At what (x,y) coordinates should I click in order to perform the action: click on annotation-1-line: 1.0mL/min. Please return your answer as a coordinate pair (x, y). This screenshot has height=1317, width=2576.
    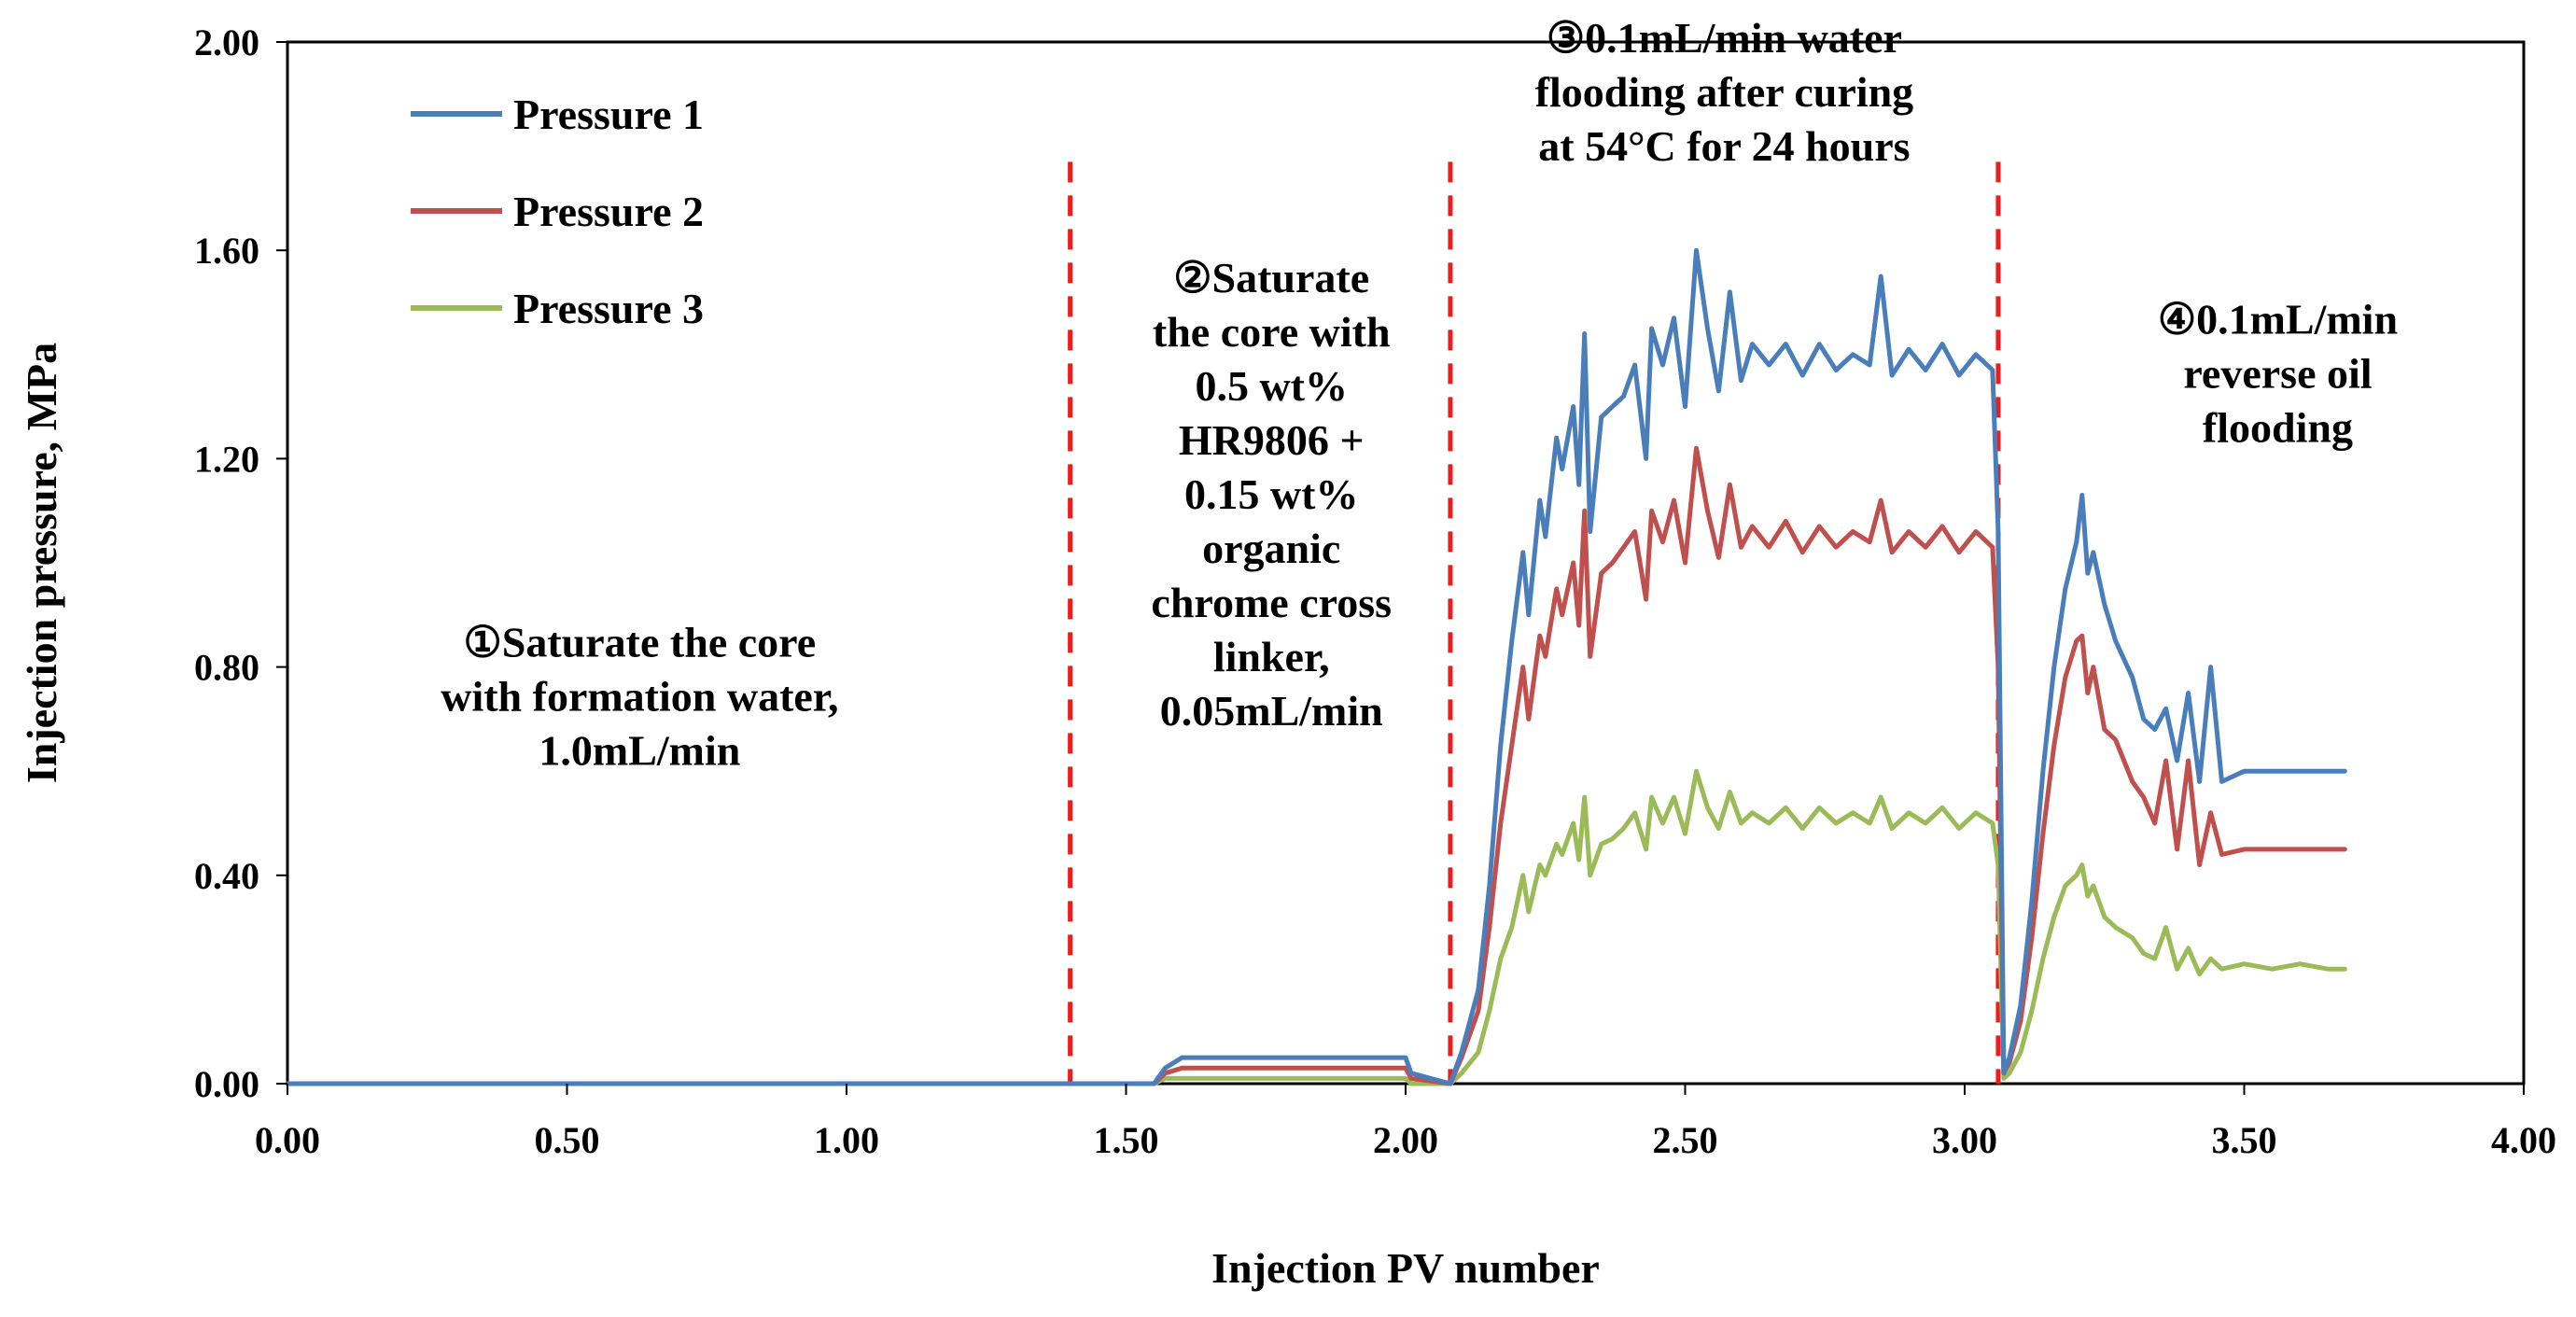
    Looking at the image, I should click on (639, 750).